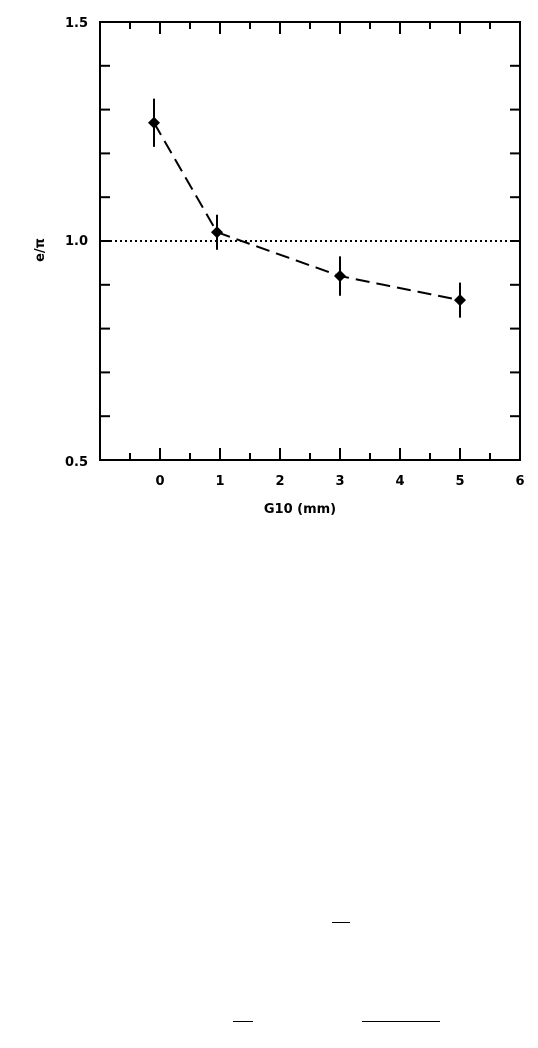 Image resolution: width=538 pixels, height=1048 pixels. I want to click on x-axis-label: G10 (mm), so click(300, 509).